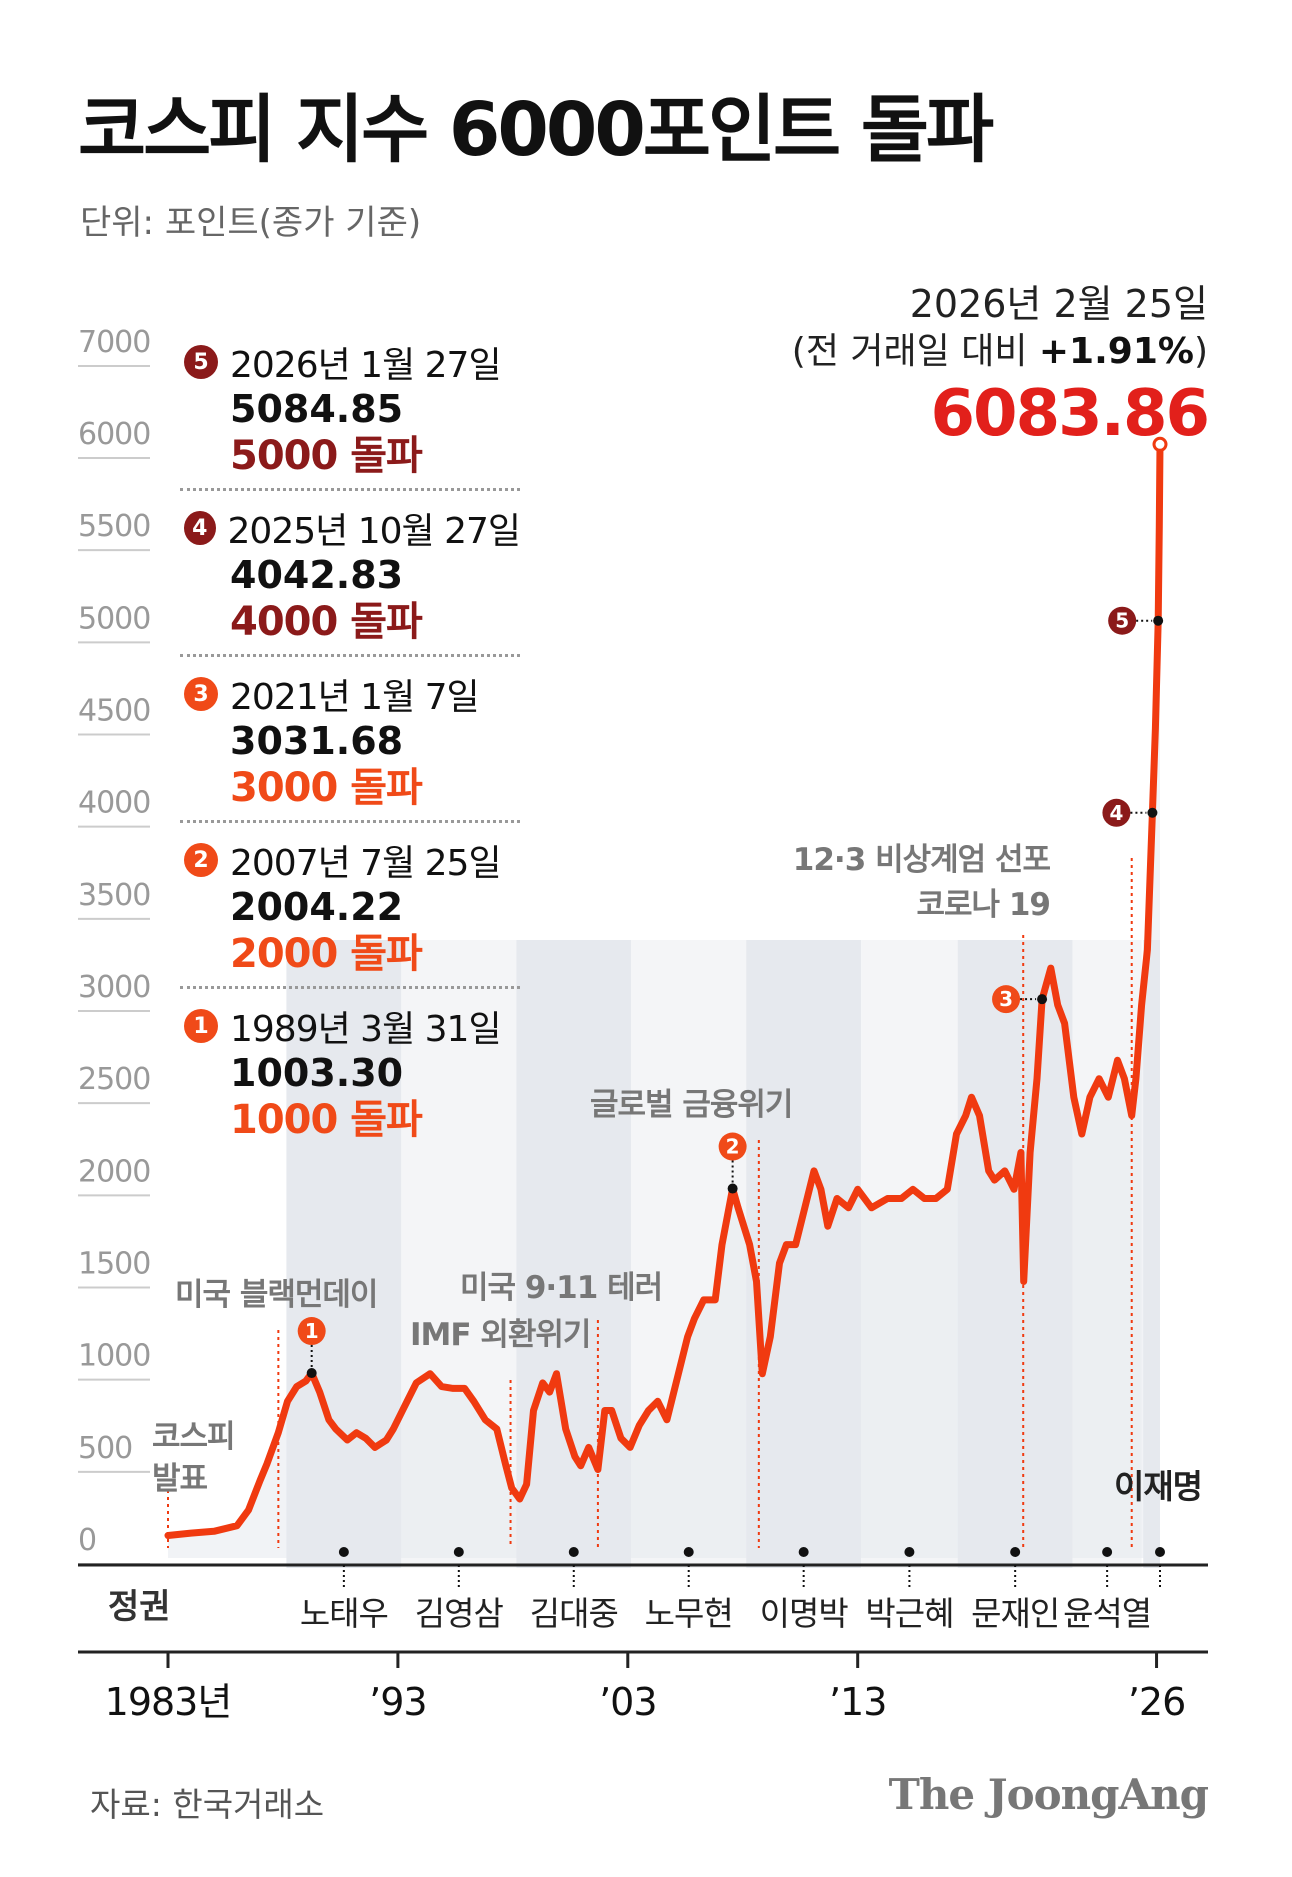 The height and width of the screenshot is (1877, 1292). What do you see at coordinates (326, 954) in the screenshot?
I see `milestone-break: 2000 돌파` at bounding box center [326, 954].